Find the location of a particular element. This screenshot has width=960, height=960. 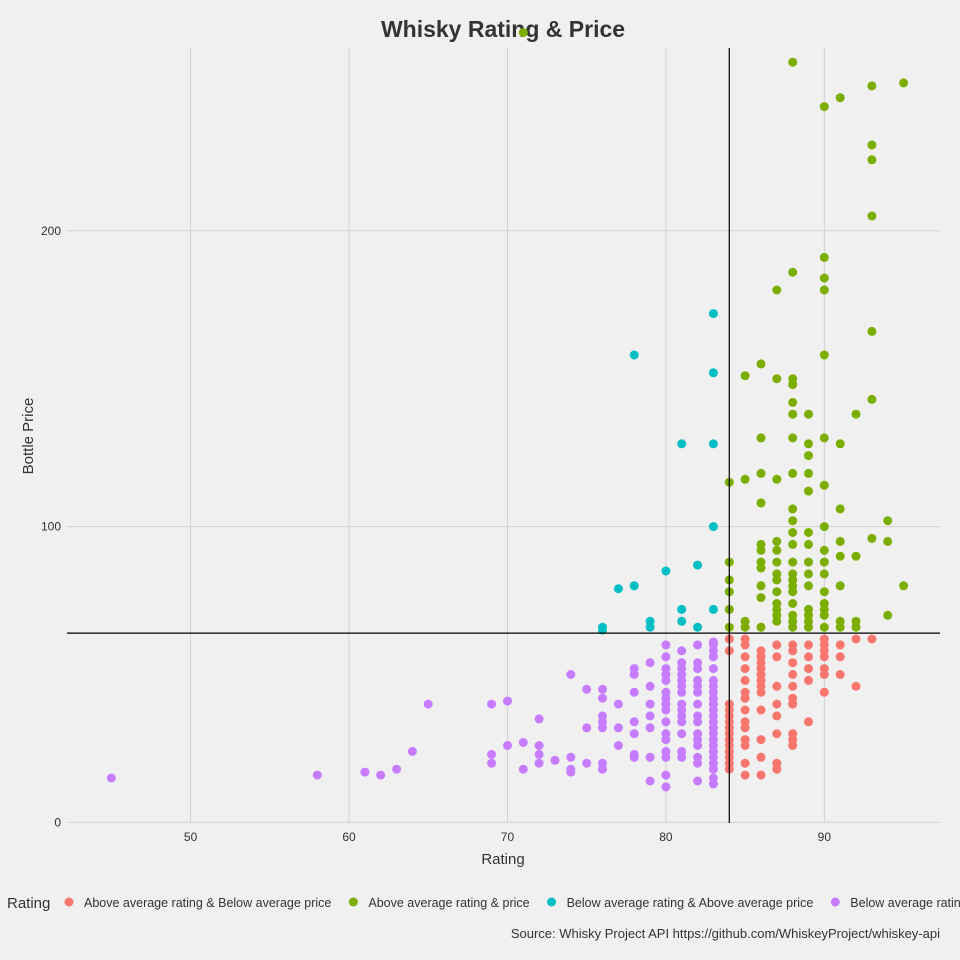

x-tick-label: 80 is located at coordinates (666, 837).